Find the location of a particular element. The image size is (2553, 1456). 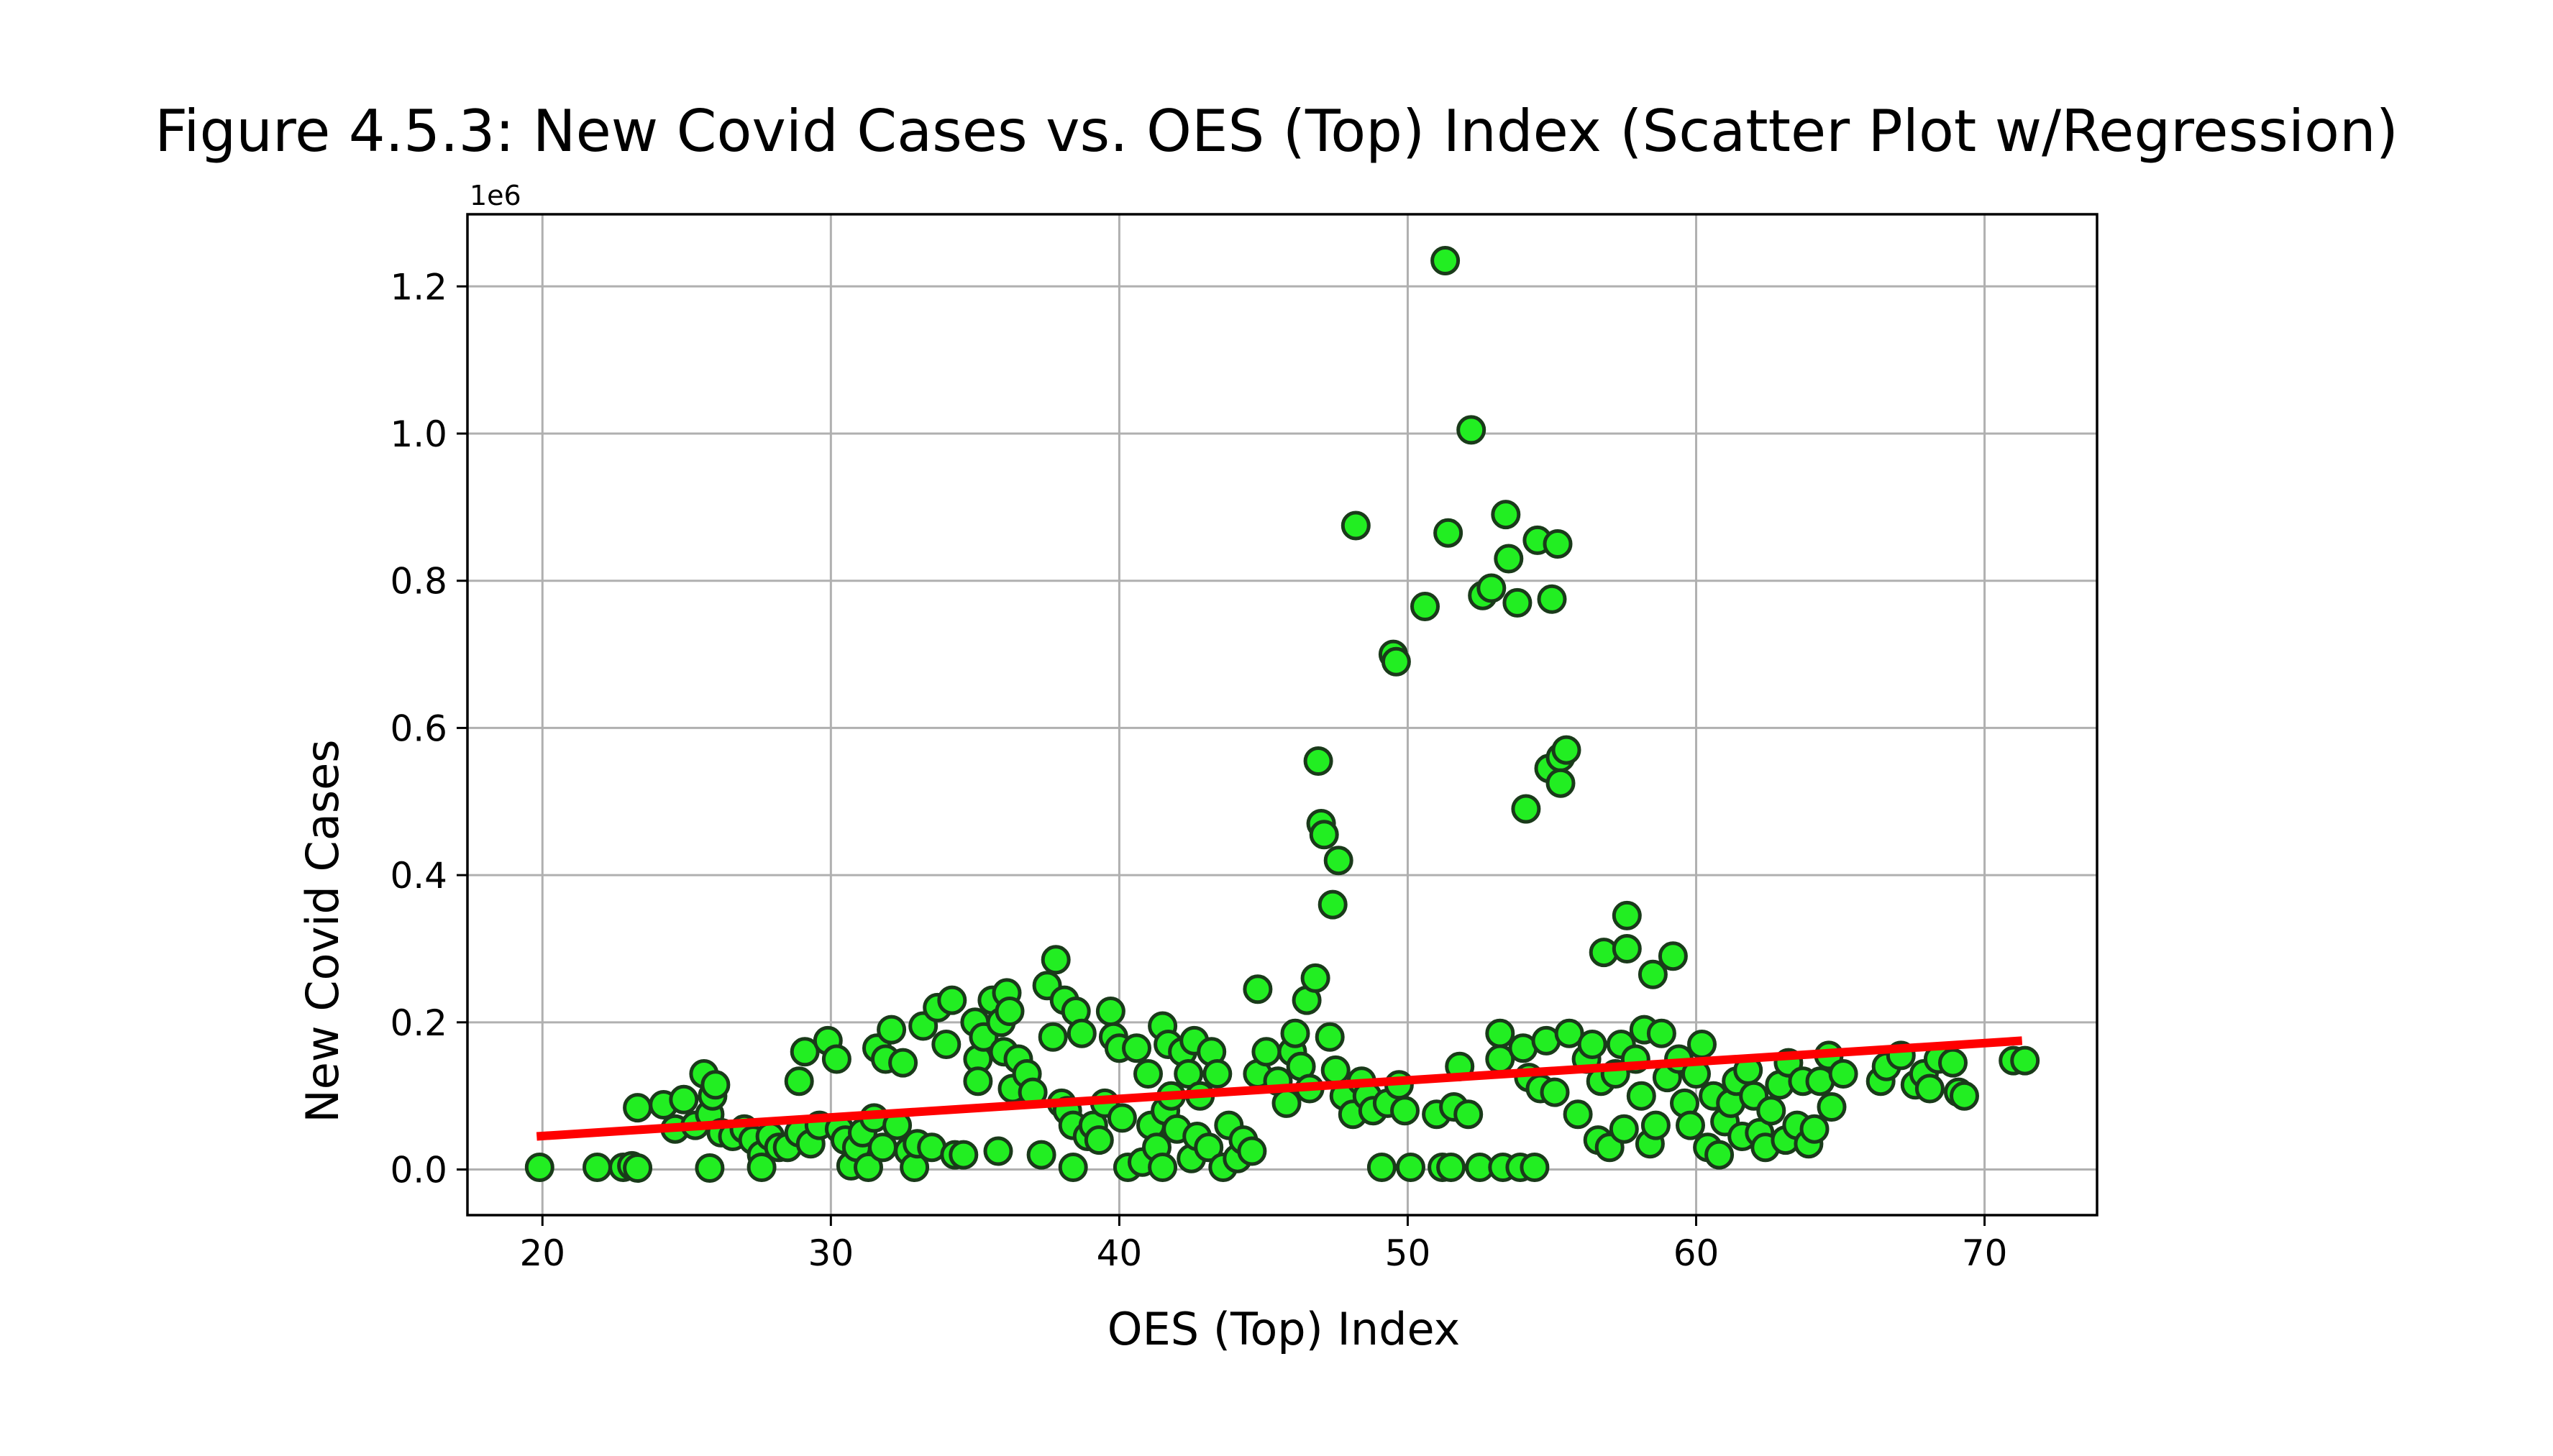

y-tick-label: 0.8 is located at coordinates (418, 582).